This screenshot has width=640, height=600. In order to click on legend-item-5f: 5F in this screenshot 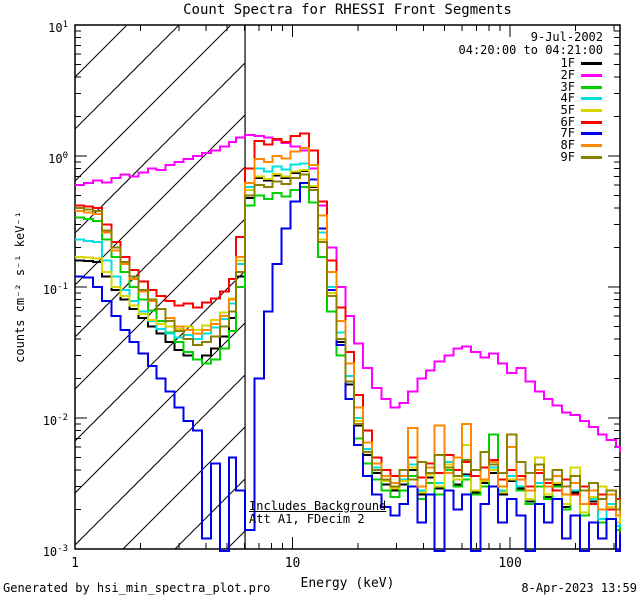, I will do `click(562, 110)`.